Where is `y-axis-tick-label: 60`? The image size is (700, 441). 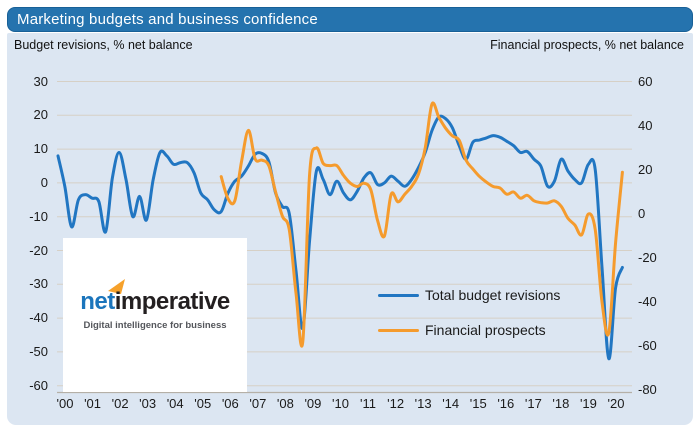
y-axis-tick-label: 60 is located at coordinates (645, 81).